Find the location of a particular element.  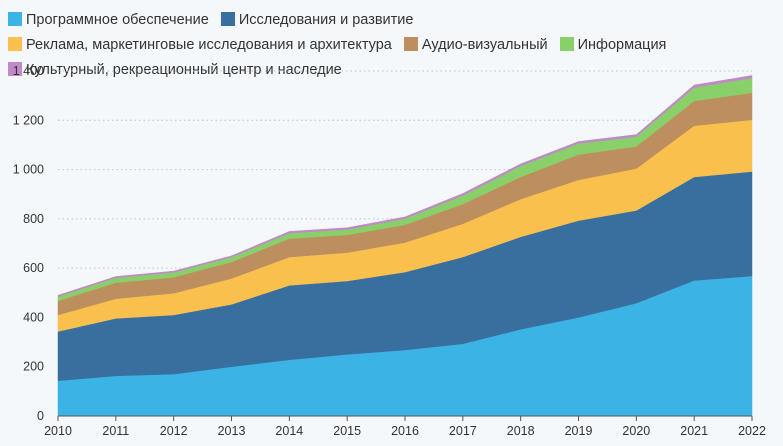

x-tick-label: 2019 is located at coordinates (579, 431).